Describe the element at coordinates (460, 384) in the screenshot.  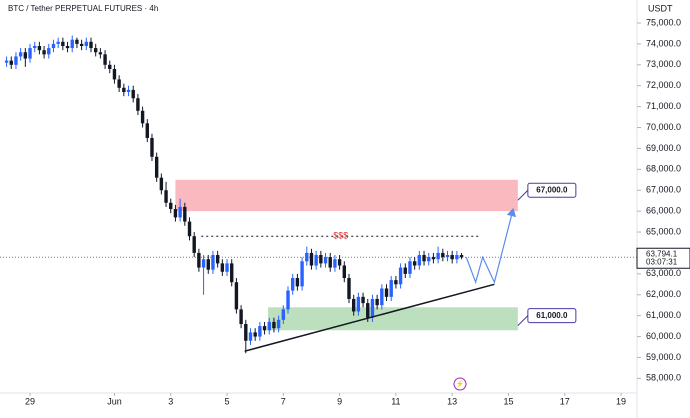
I see `event-icon` at that location.